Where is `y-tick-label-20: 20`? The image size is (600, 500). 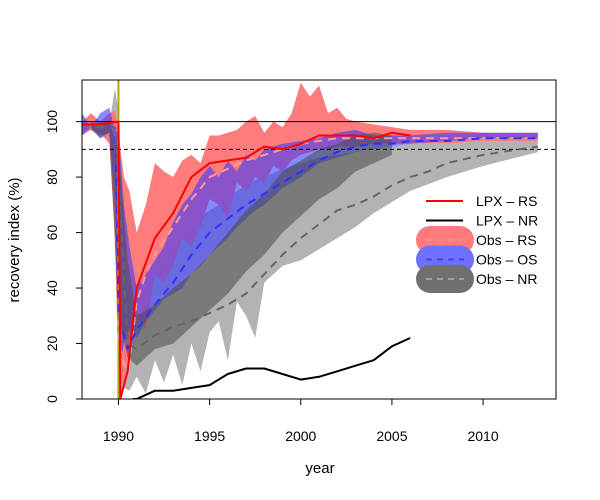 y-tick-label-20: 20 is located at coordinates (52, 344).